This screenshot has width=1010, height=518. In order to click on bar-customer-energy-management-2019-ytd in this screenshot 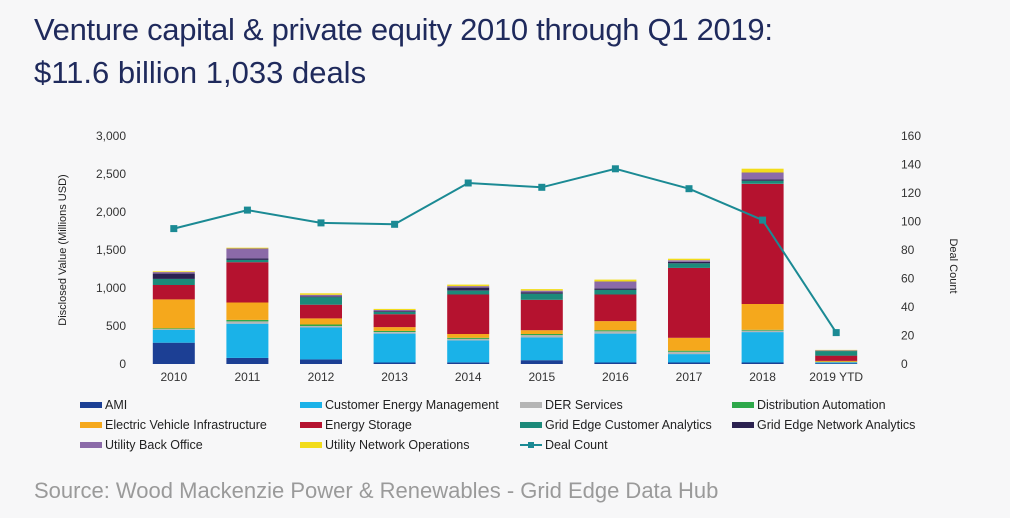, I will do `click(836, 363)`.